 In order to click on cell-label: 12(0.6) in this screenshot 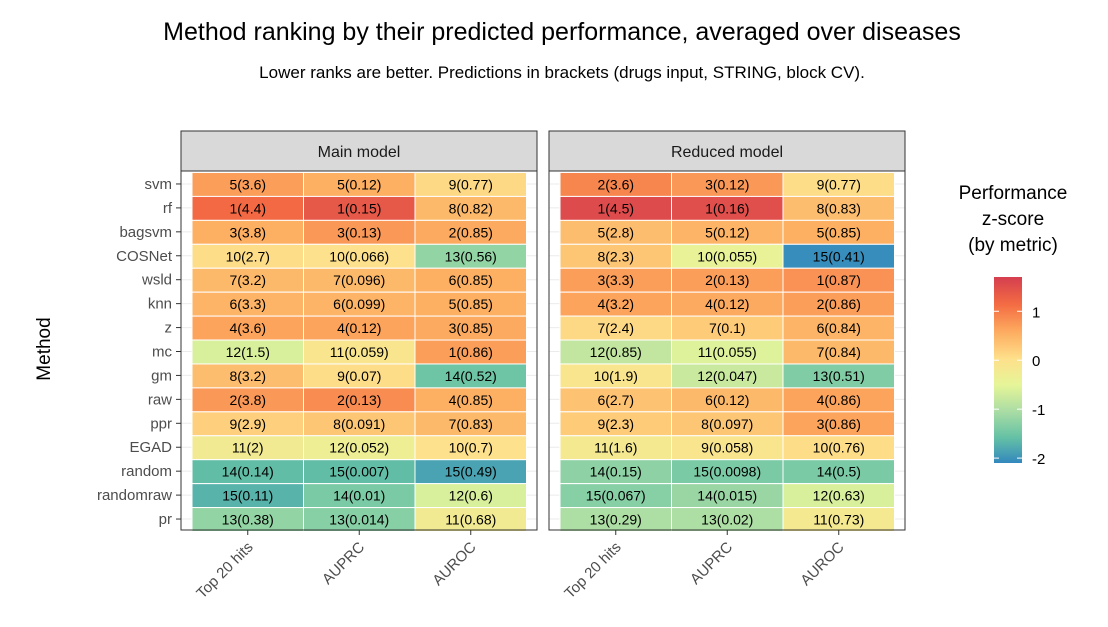, I will do `click(471, 496)`.